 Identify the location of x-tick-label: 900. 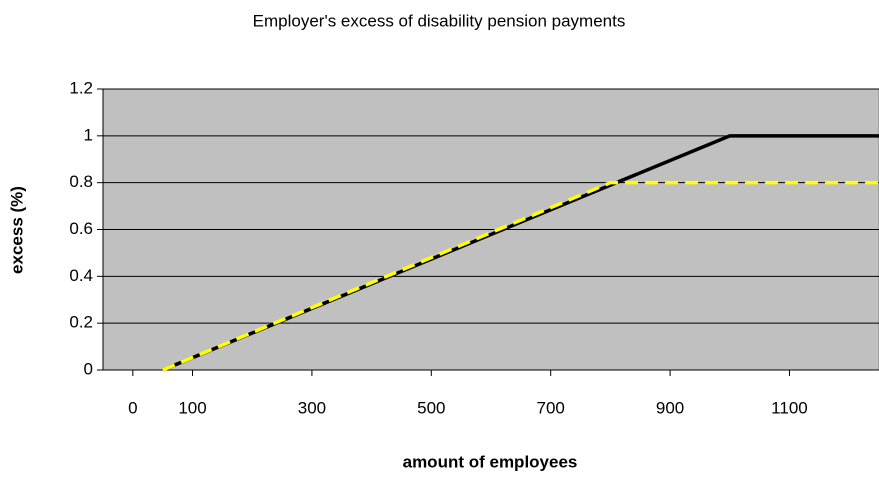
(670, 407).